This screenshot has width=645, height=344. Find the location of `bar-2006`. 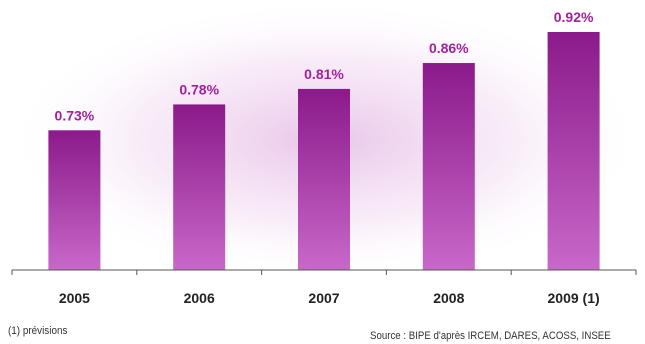

bar-2006 is located at coordinates (199, 187).